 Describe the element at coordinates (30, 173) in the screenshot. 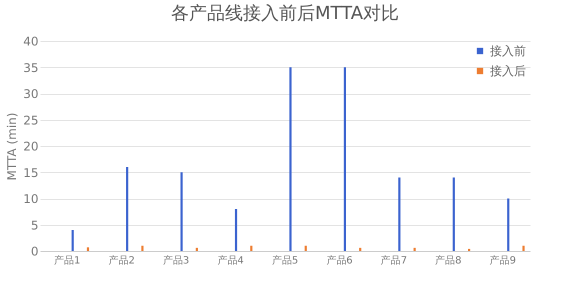

I see `y-tick-label: 15` at that location.